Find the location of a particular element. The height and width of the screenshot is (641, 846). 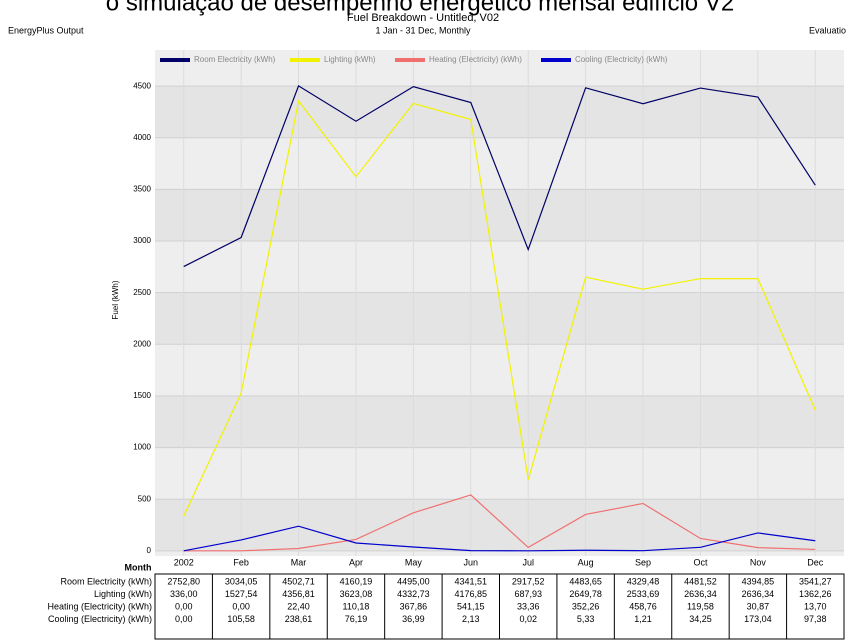

table-cell: 2533,69 is located at coordinates (643, 594).